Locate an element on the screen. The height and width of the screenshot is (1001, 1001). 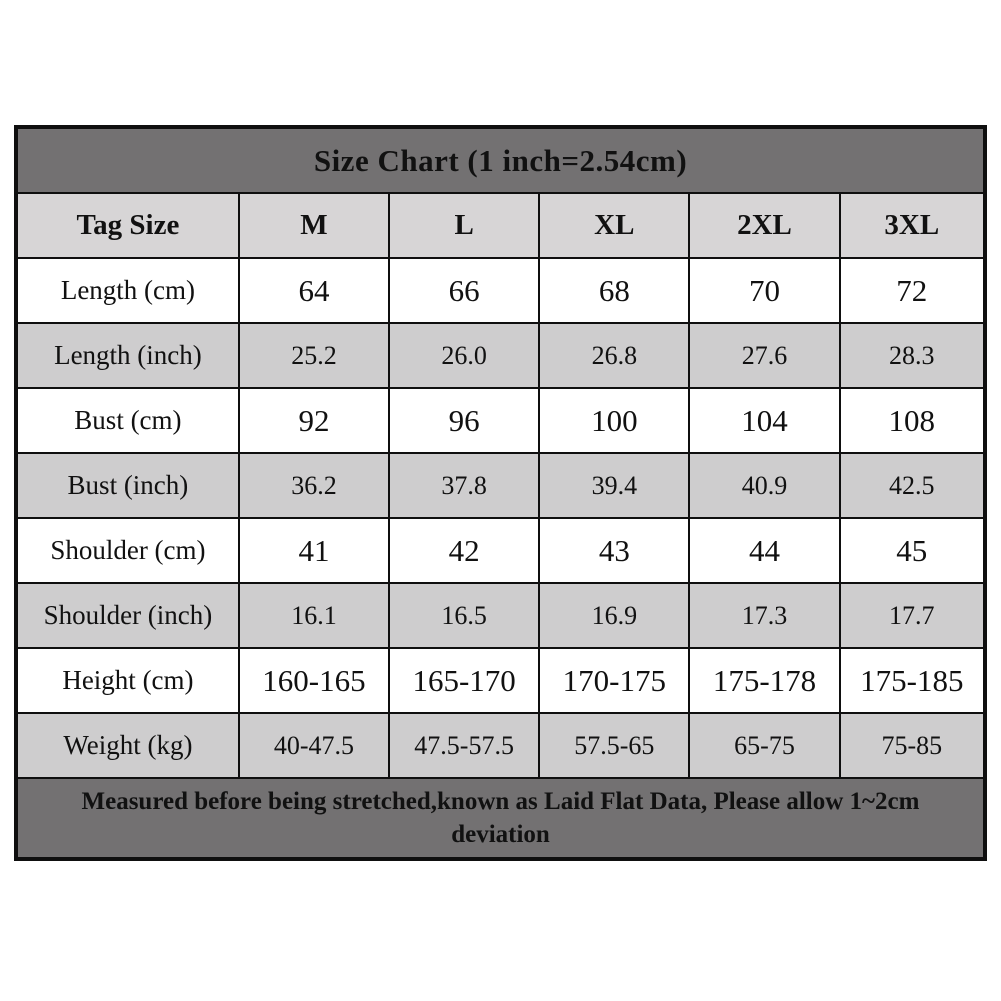
header-row: Tag Size M L XL 2XL 3XL is located at coordinates (501, 225).